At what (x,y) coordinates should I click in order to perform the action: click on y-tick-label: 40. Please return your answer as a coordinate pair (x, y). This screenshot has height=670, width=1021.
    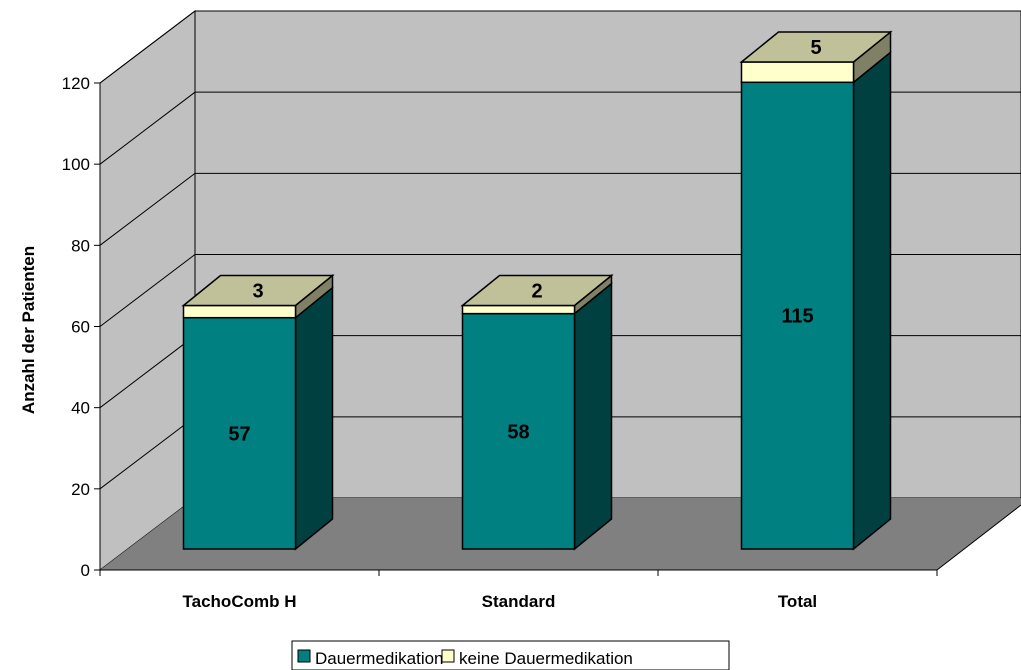
    Looking at the image, I should click on (80, 408).